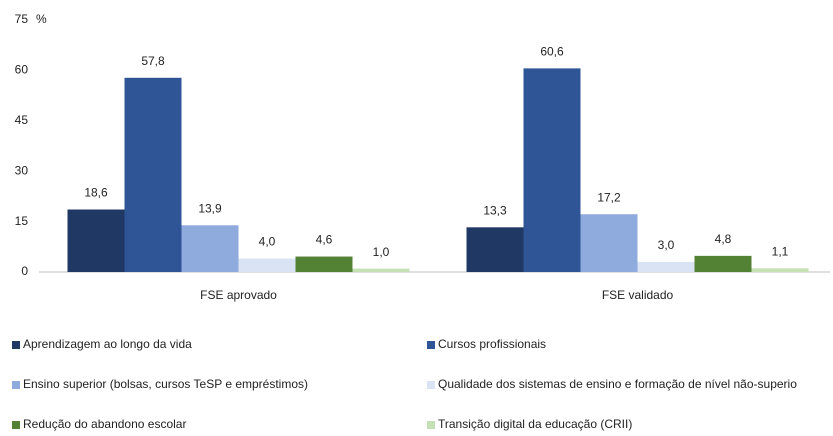 This screenshot has width=833, height=436. What do you see at coordinates (22, 120) in the screenshot?
I see `y-tick-label: 45` at bounding box center [22, 120].